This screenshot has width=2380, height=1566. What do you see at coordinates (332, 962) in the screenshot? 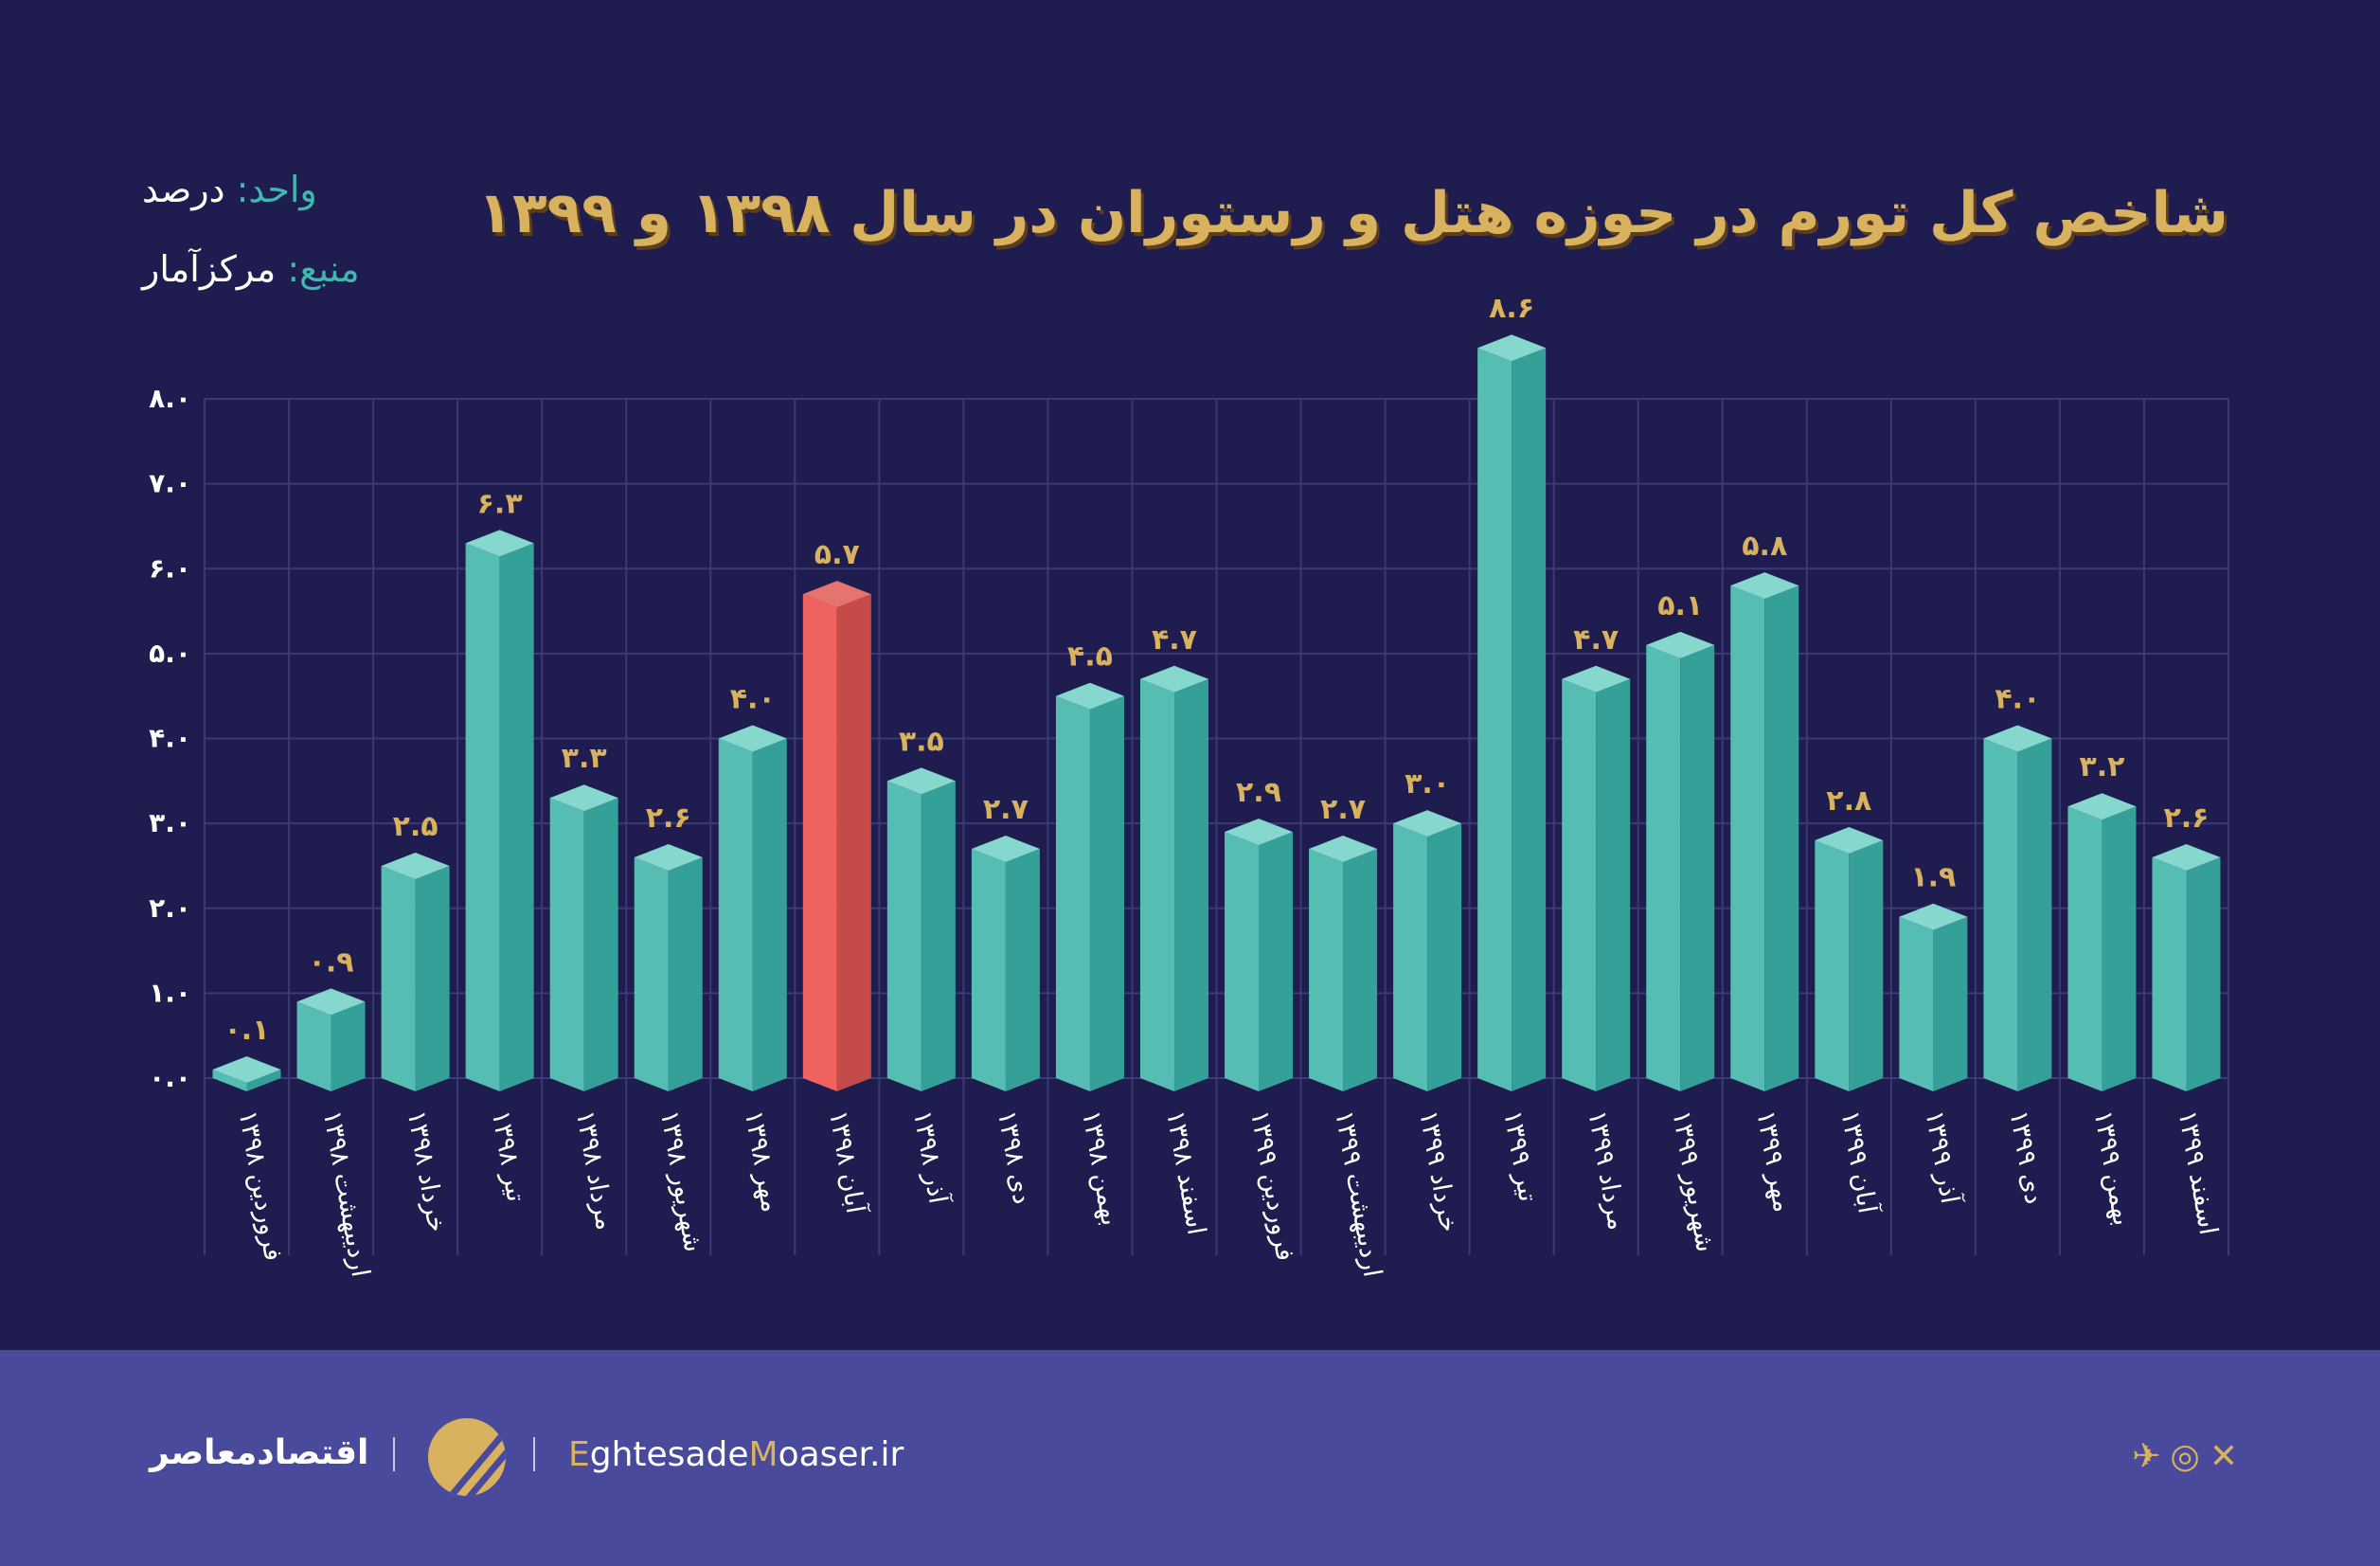
I see `value-label: ۰.۹` at bounding box center [332, 962].